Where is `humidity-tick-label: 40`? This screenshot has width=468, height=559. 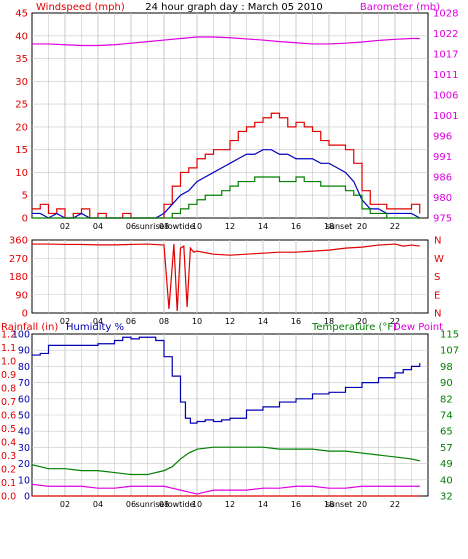 humidity-tick-label: 40 is located at coordinates (24, 432).